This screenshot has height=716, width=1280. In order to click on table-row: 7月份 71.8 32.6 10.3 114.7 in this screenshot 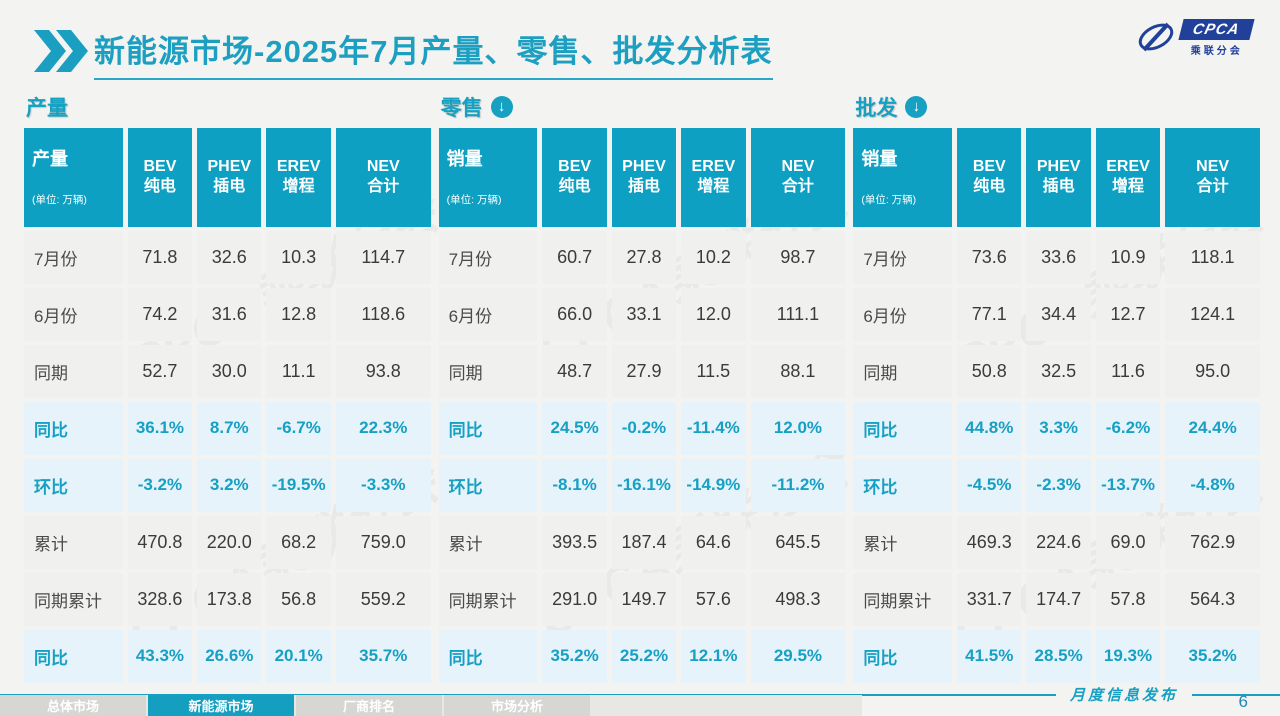, I will do `click(227, 257)`.